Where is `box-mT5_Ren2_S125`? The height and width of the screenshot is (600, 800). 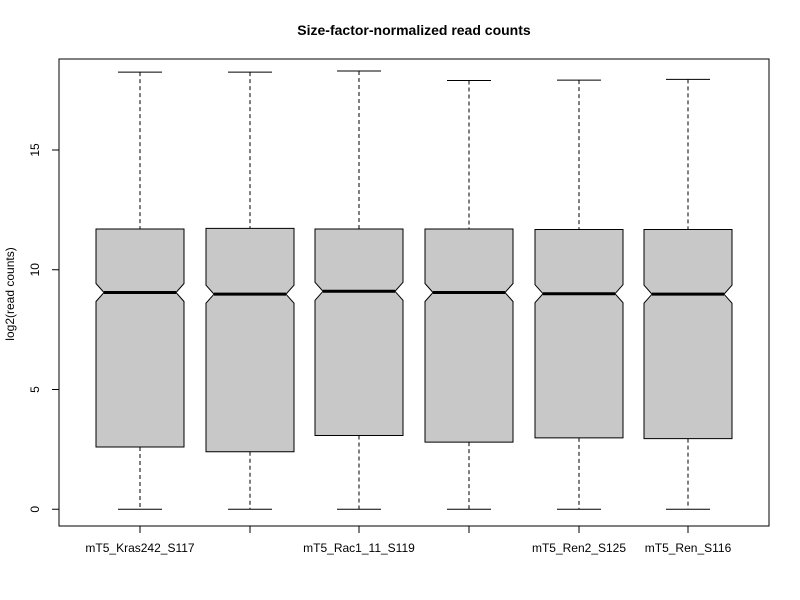
box-mT5_Ren2_S125 is located at coordinates (579, 294).